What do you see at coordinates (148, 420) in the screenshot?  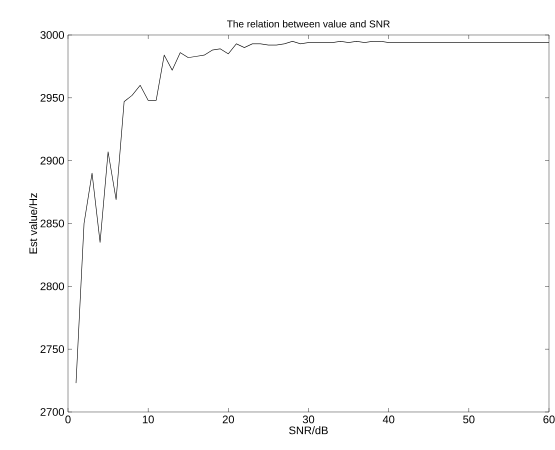 I see `x-tick-label: 10` at bounding box center [148, 420].